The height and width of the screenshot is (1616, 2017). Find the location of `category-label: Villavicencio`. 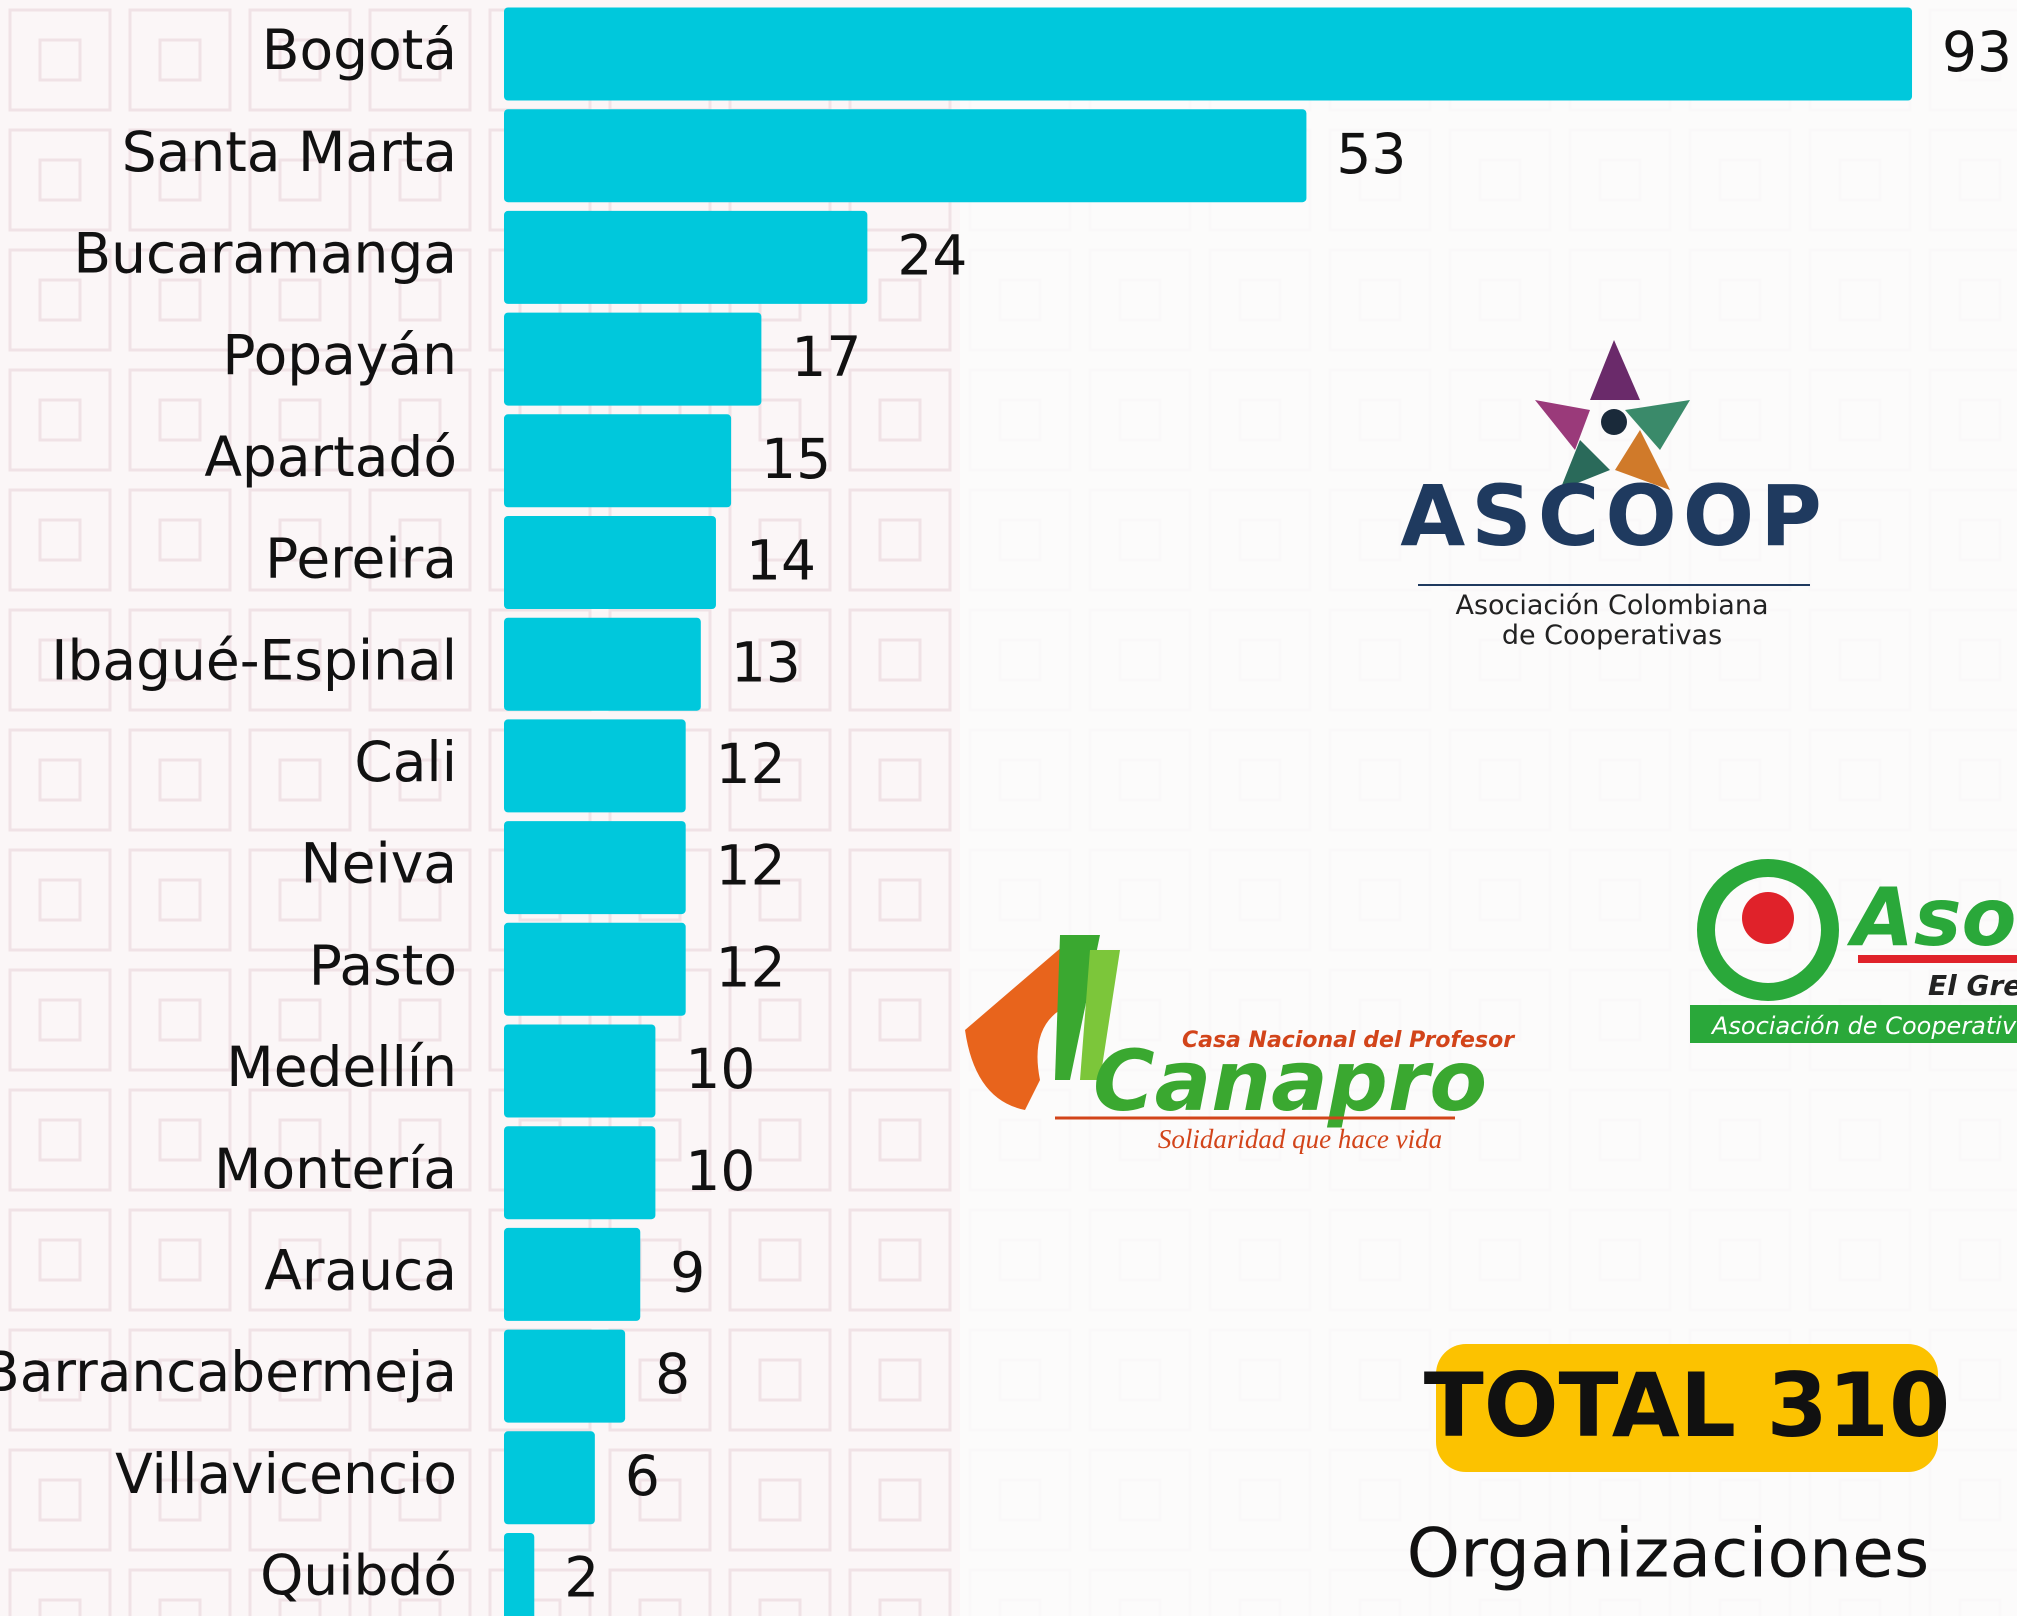

category-label: Villavicencio is located at coordinates (286, 1474).